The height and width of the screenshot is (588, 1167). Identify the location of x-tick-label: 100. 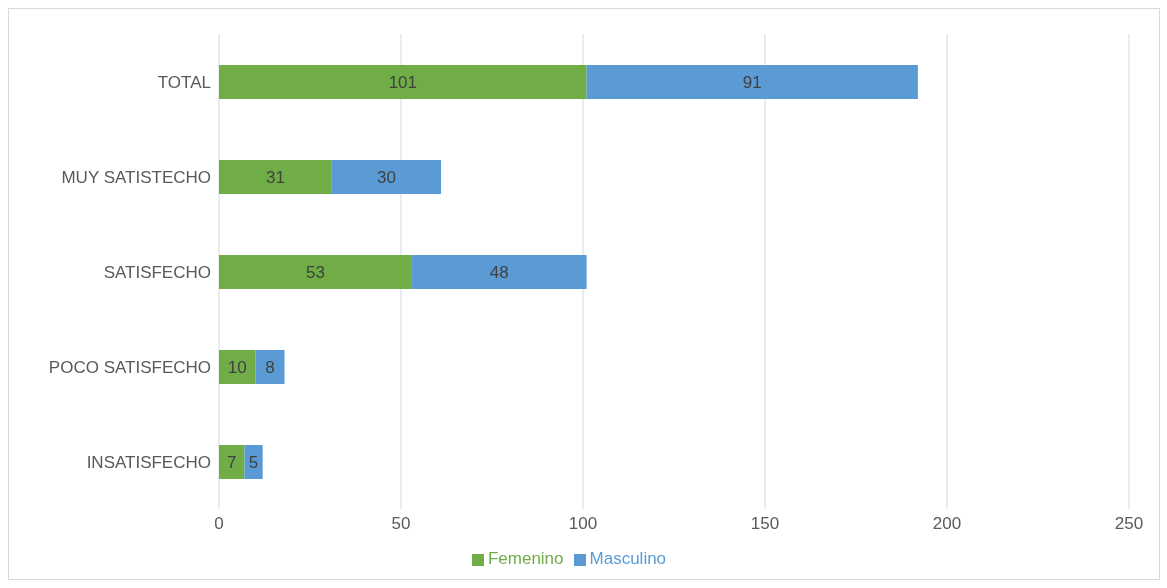
(583, 524).